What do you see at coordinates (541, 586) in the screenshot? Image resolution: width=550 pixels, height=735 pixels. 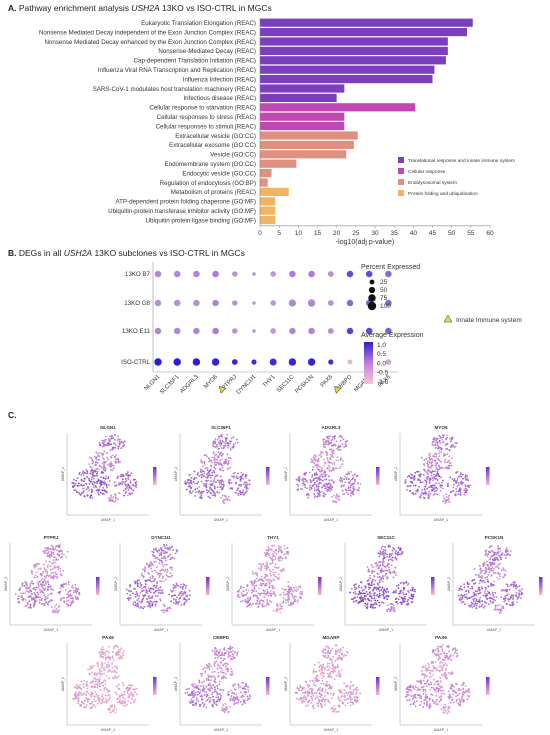 I see `umap-colorbar` at bounding box center [541, 586].